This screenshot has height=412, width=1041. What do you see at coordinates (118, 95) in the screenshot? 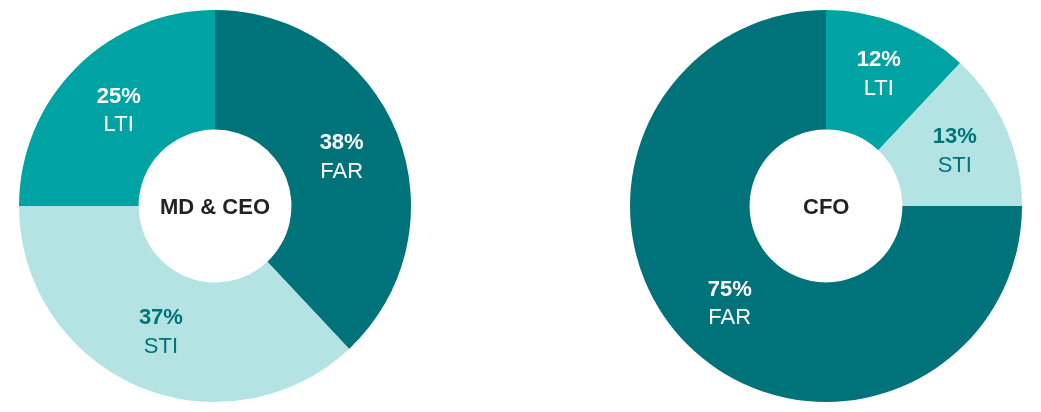
I see `data-label: 25%` at bounding box center [118, 95].